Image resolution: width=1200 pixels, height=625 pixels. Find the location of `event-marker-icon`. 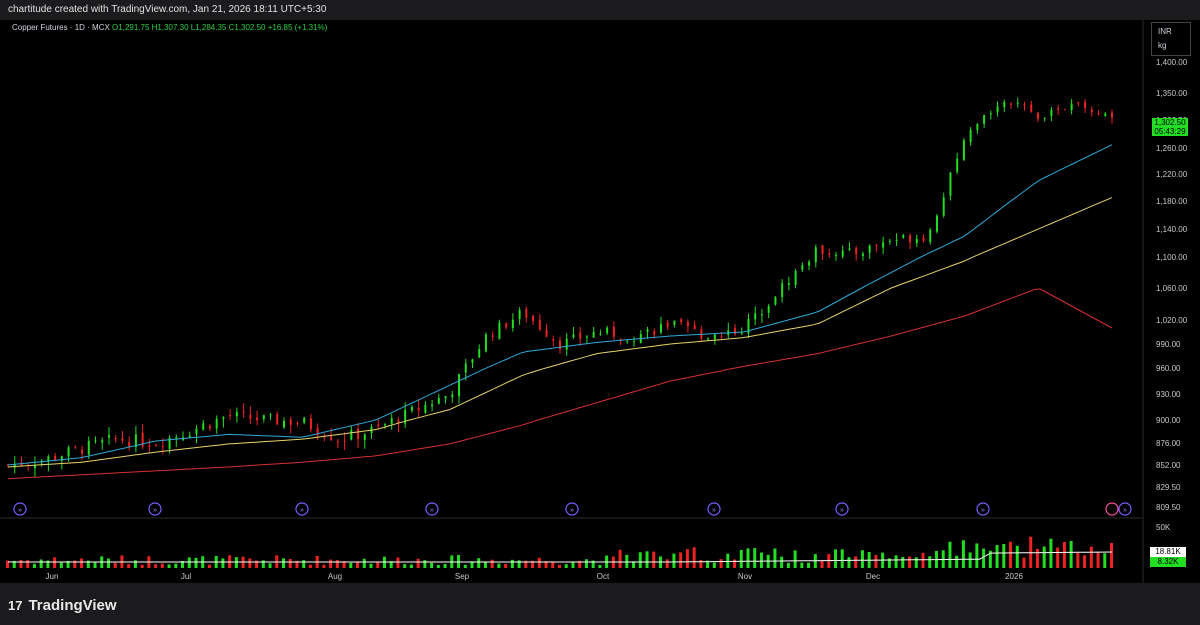

event-marker-icon is located at coordinates (572, 509).